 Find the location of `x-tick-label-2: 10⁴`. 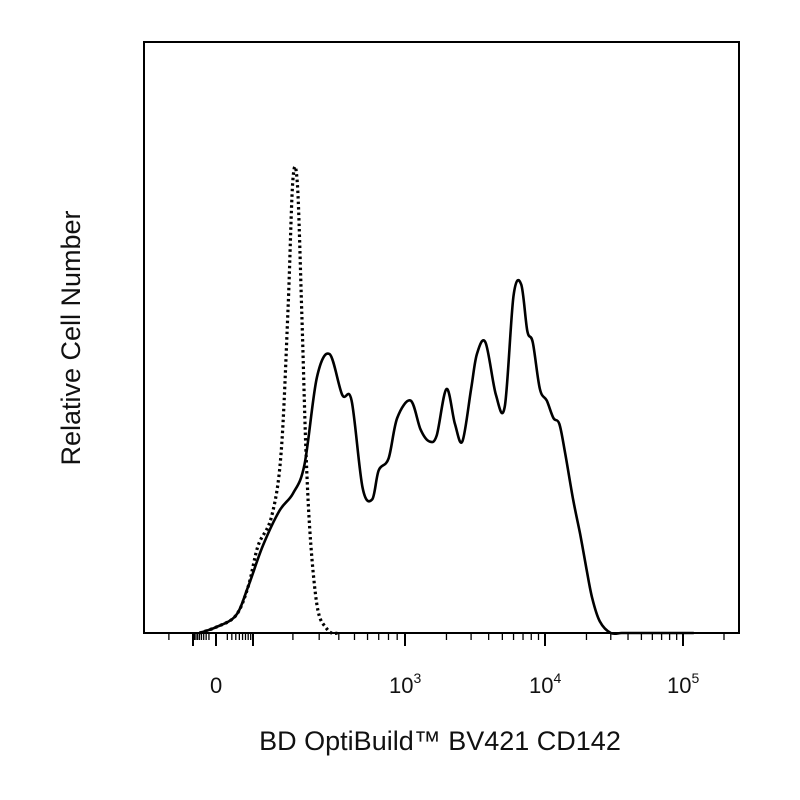

x-tick-label-2: 10⁴ is located at coordinates (545, 684).